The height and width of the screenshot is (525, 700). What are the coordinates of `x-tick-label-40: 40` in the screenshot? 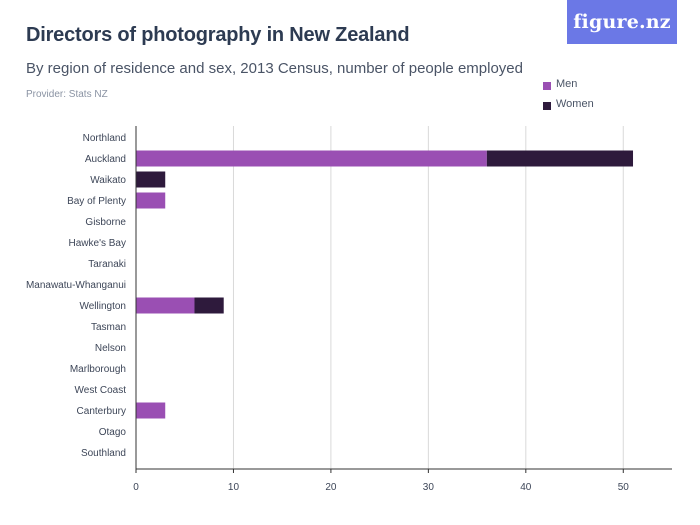 It's located at (526, 487).